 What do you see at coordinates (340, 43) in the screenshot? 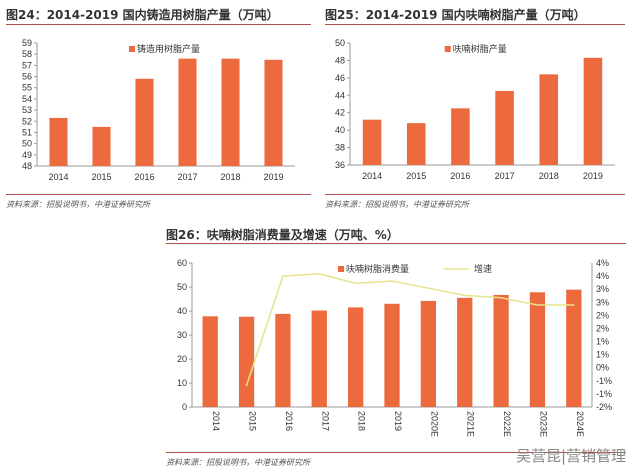
I see `chart2-y-tick-label: 50` at bounding box center [340, 43].